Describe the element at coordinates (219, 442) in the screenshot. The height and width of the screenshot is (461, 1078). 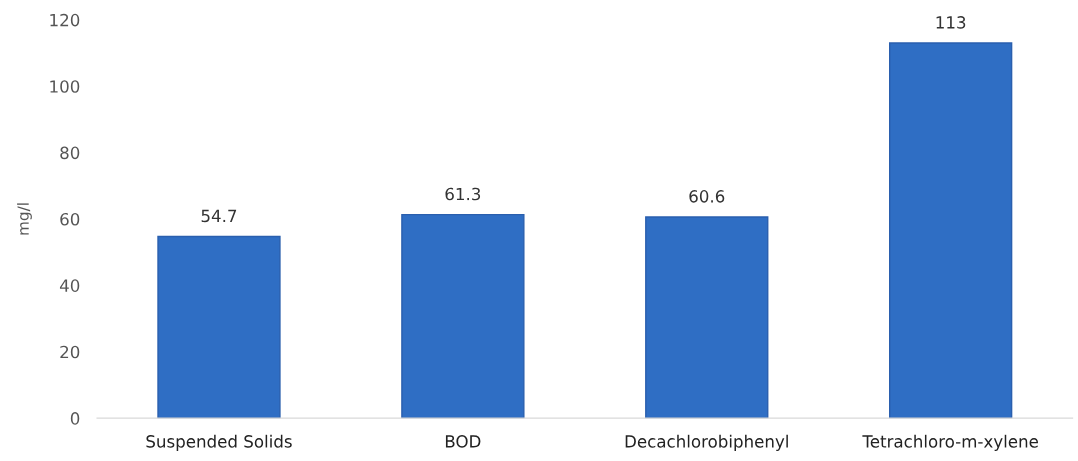
I see `x-tick-label: Suspended Solids` at that location.